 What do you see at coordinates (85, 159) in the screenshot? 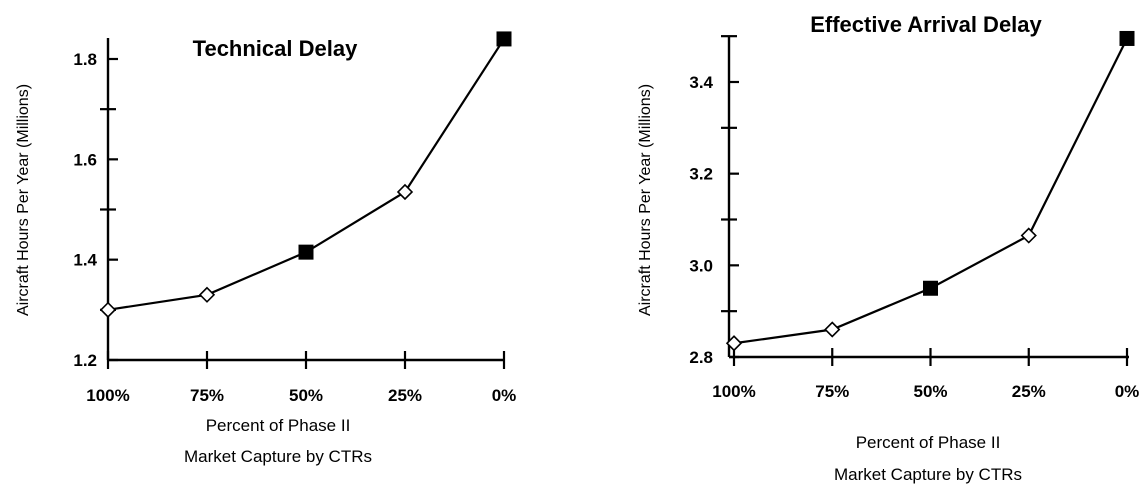
I see `y-tick-label: 1.6` at bounding box center [85, 159].